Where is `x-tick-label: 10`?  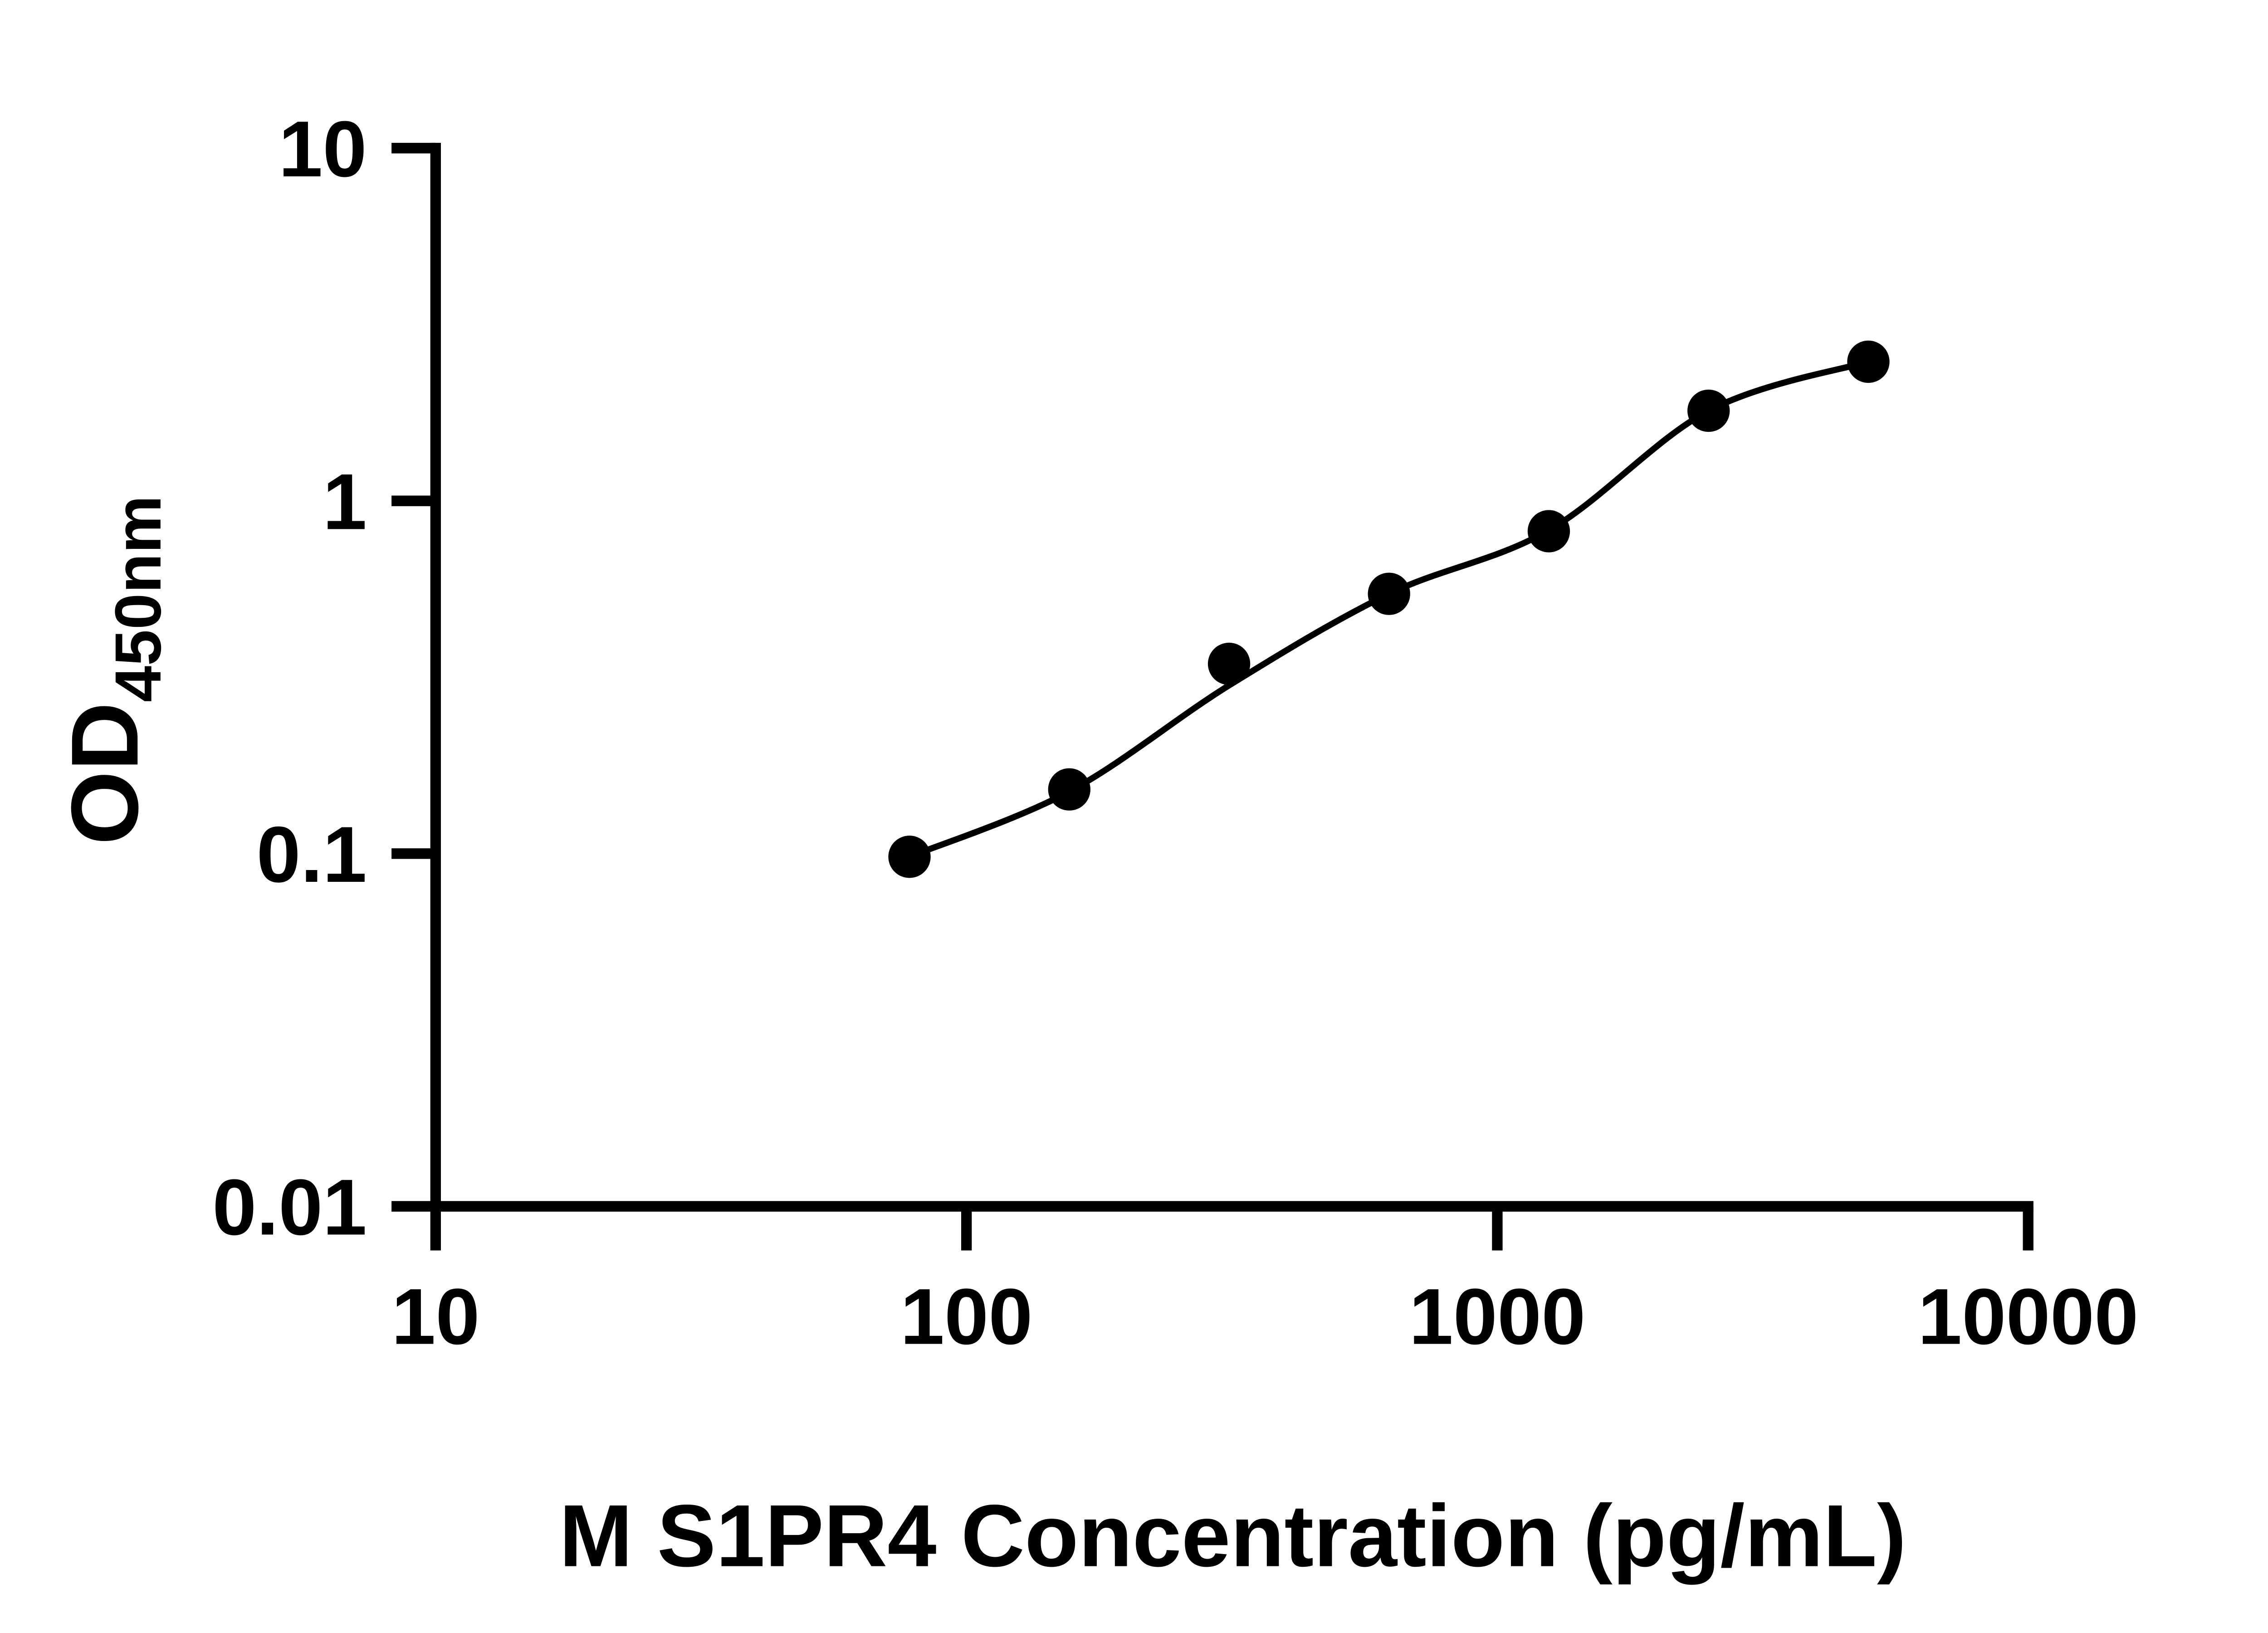
x-tick-label: 10 is located at coordinates (436, 1317).